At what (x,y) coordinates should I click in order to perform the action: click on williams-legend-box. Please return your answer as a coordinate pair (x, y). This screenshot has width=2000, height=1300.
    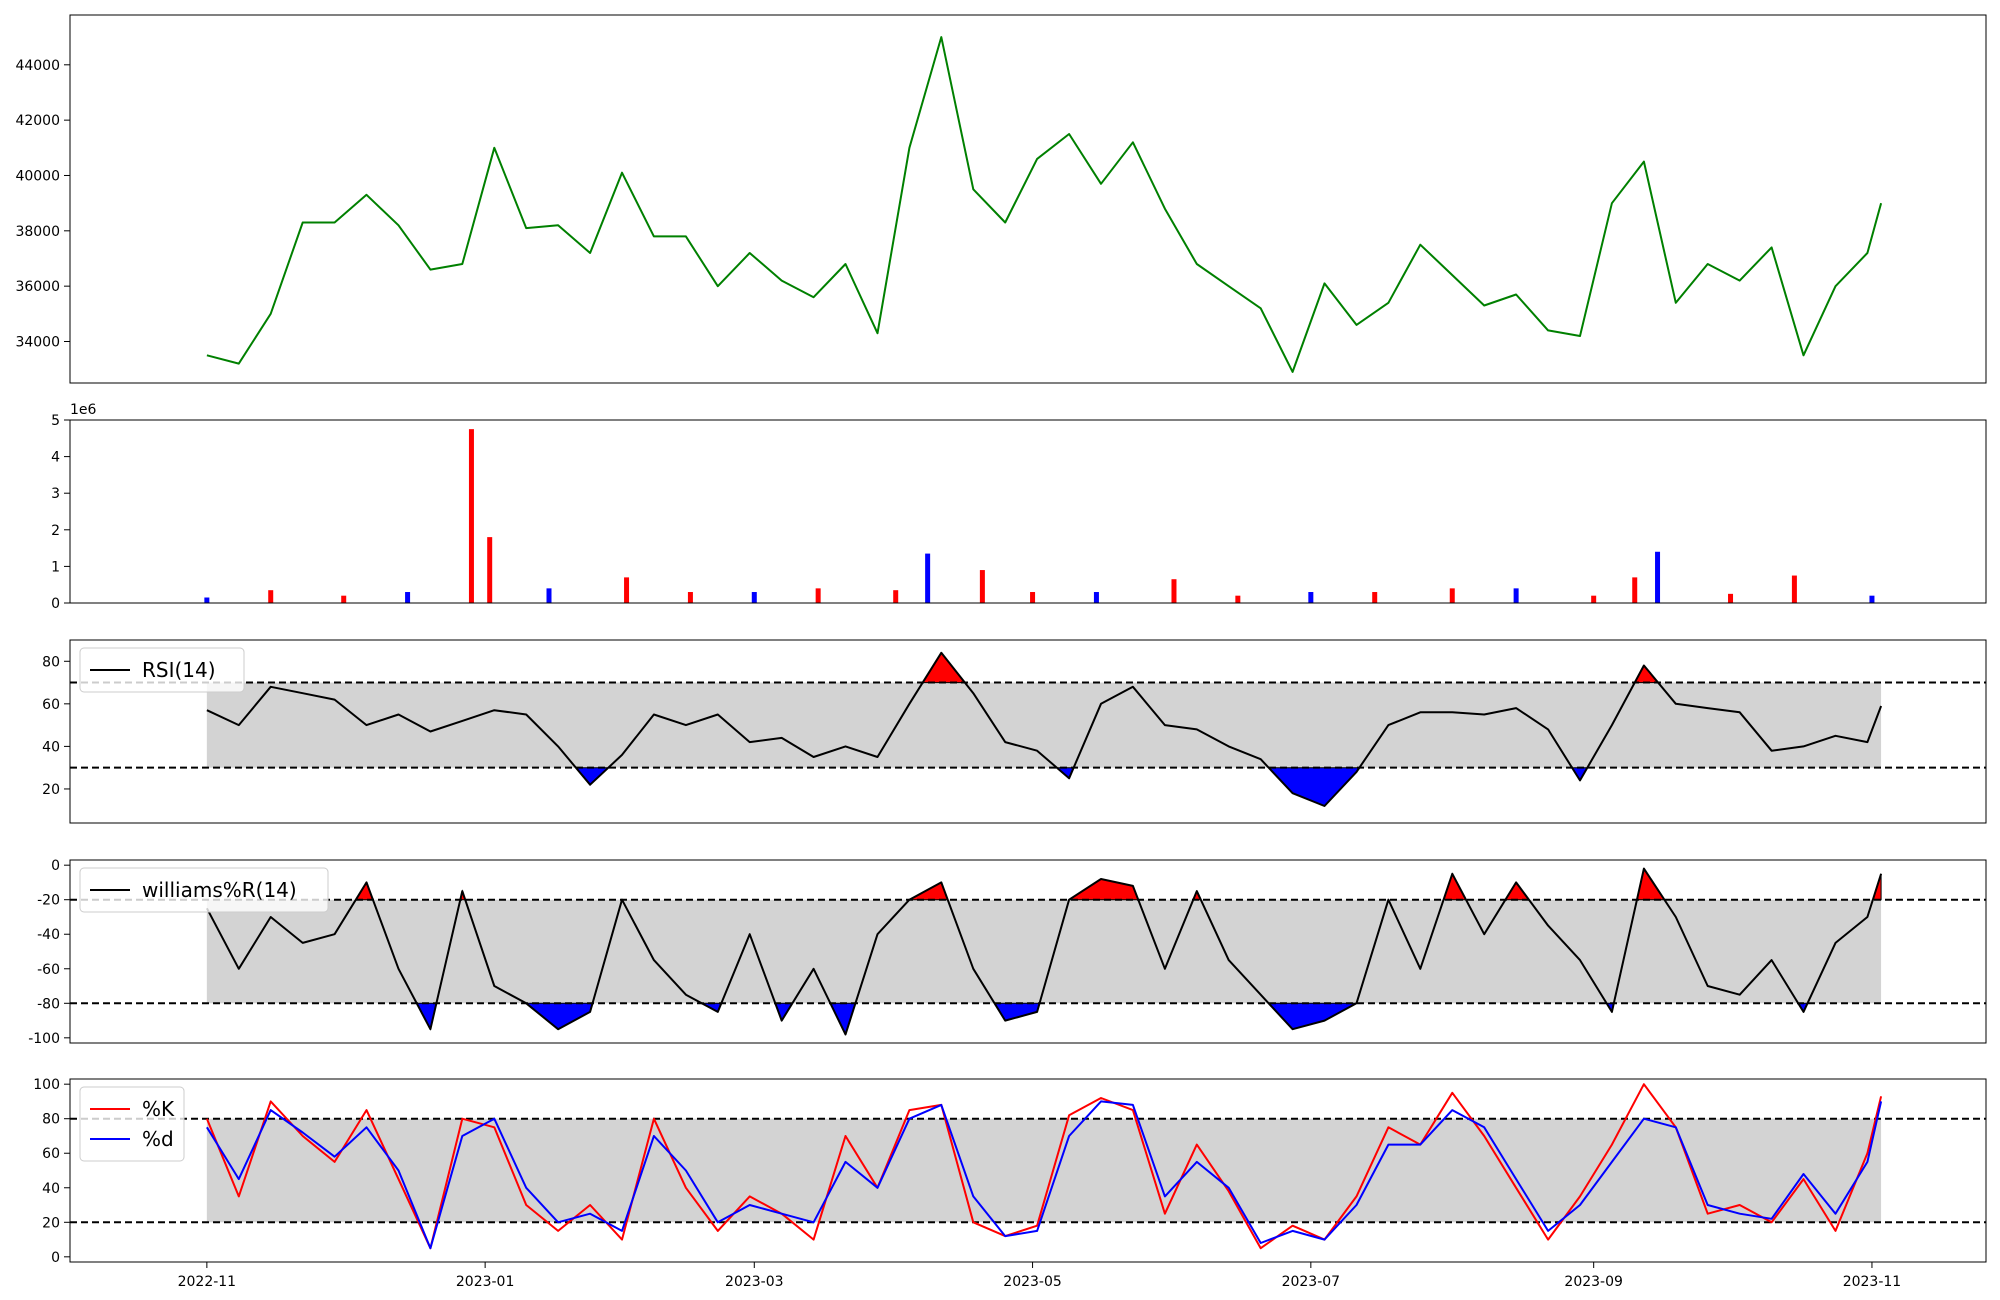
    Looking at the image, I should click on (204, 890).